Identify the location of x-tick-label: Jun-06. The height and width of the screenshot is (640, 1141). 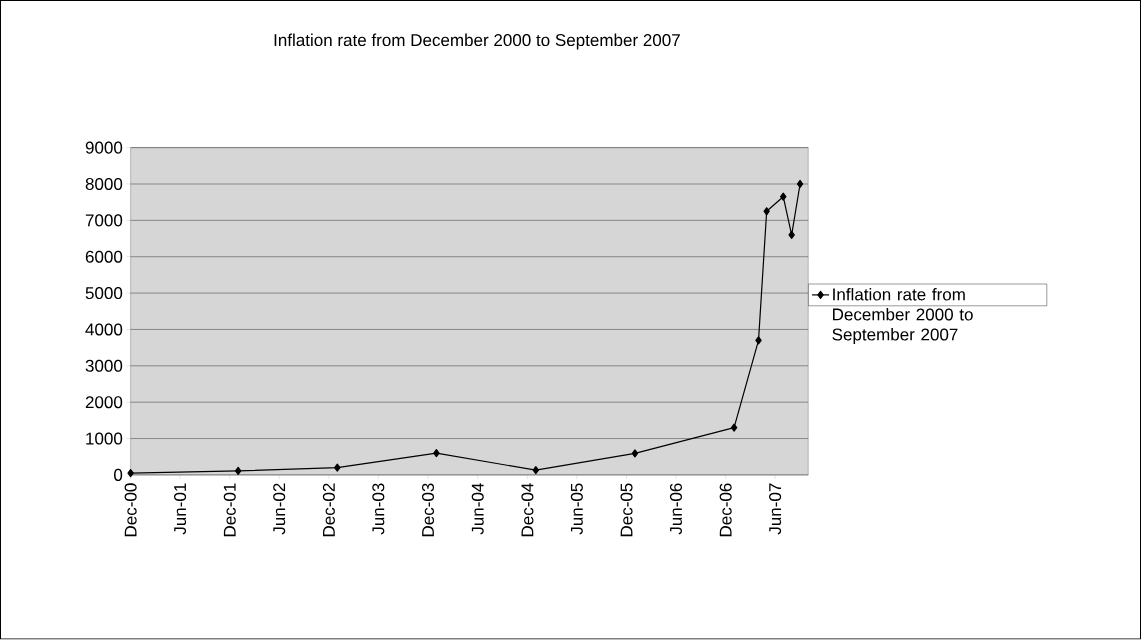
(675, 509).